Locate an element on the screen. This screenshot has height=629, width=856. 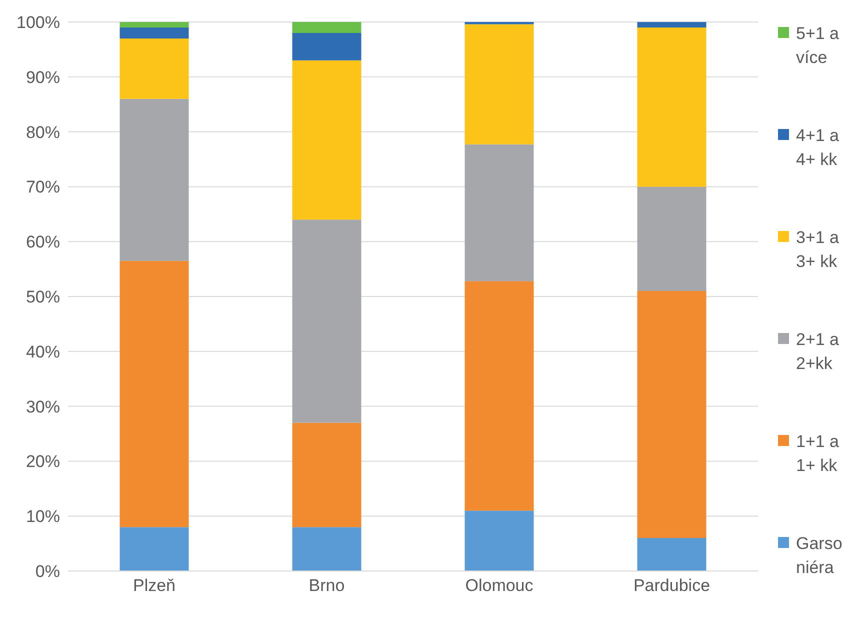
legend-label: 5+1 a více is located at coordinates (818, 46).